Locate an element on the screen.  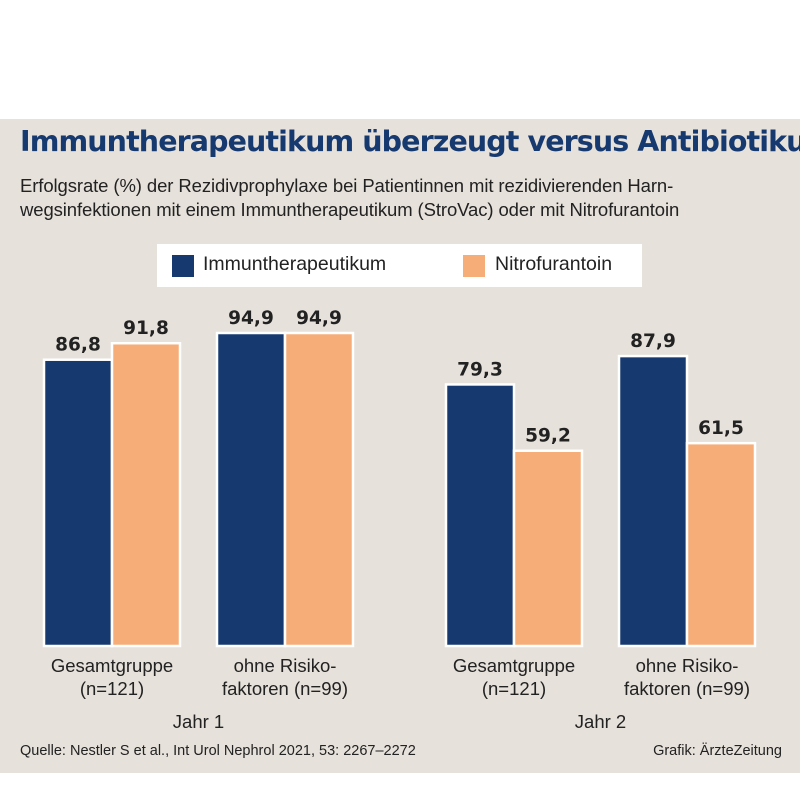
value-label-immuntherapeutikum-1: 86,8 is located at coordinates (78, 345).